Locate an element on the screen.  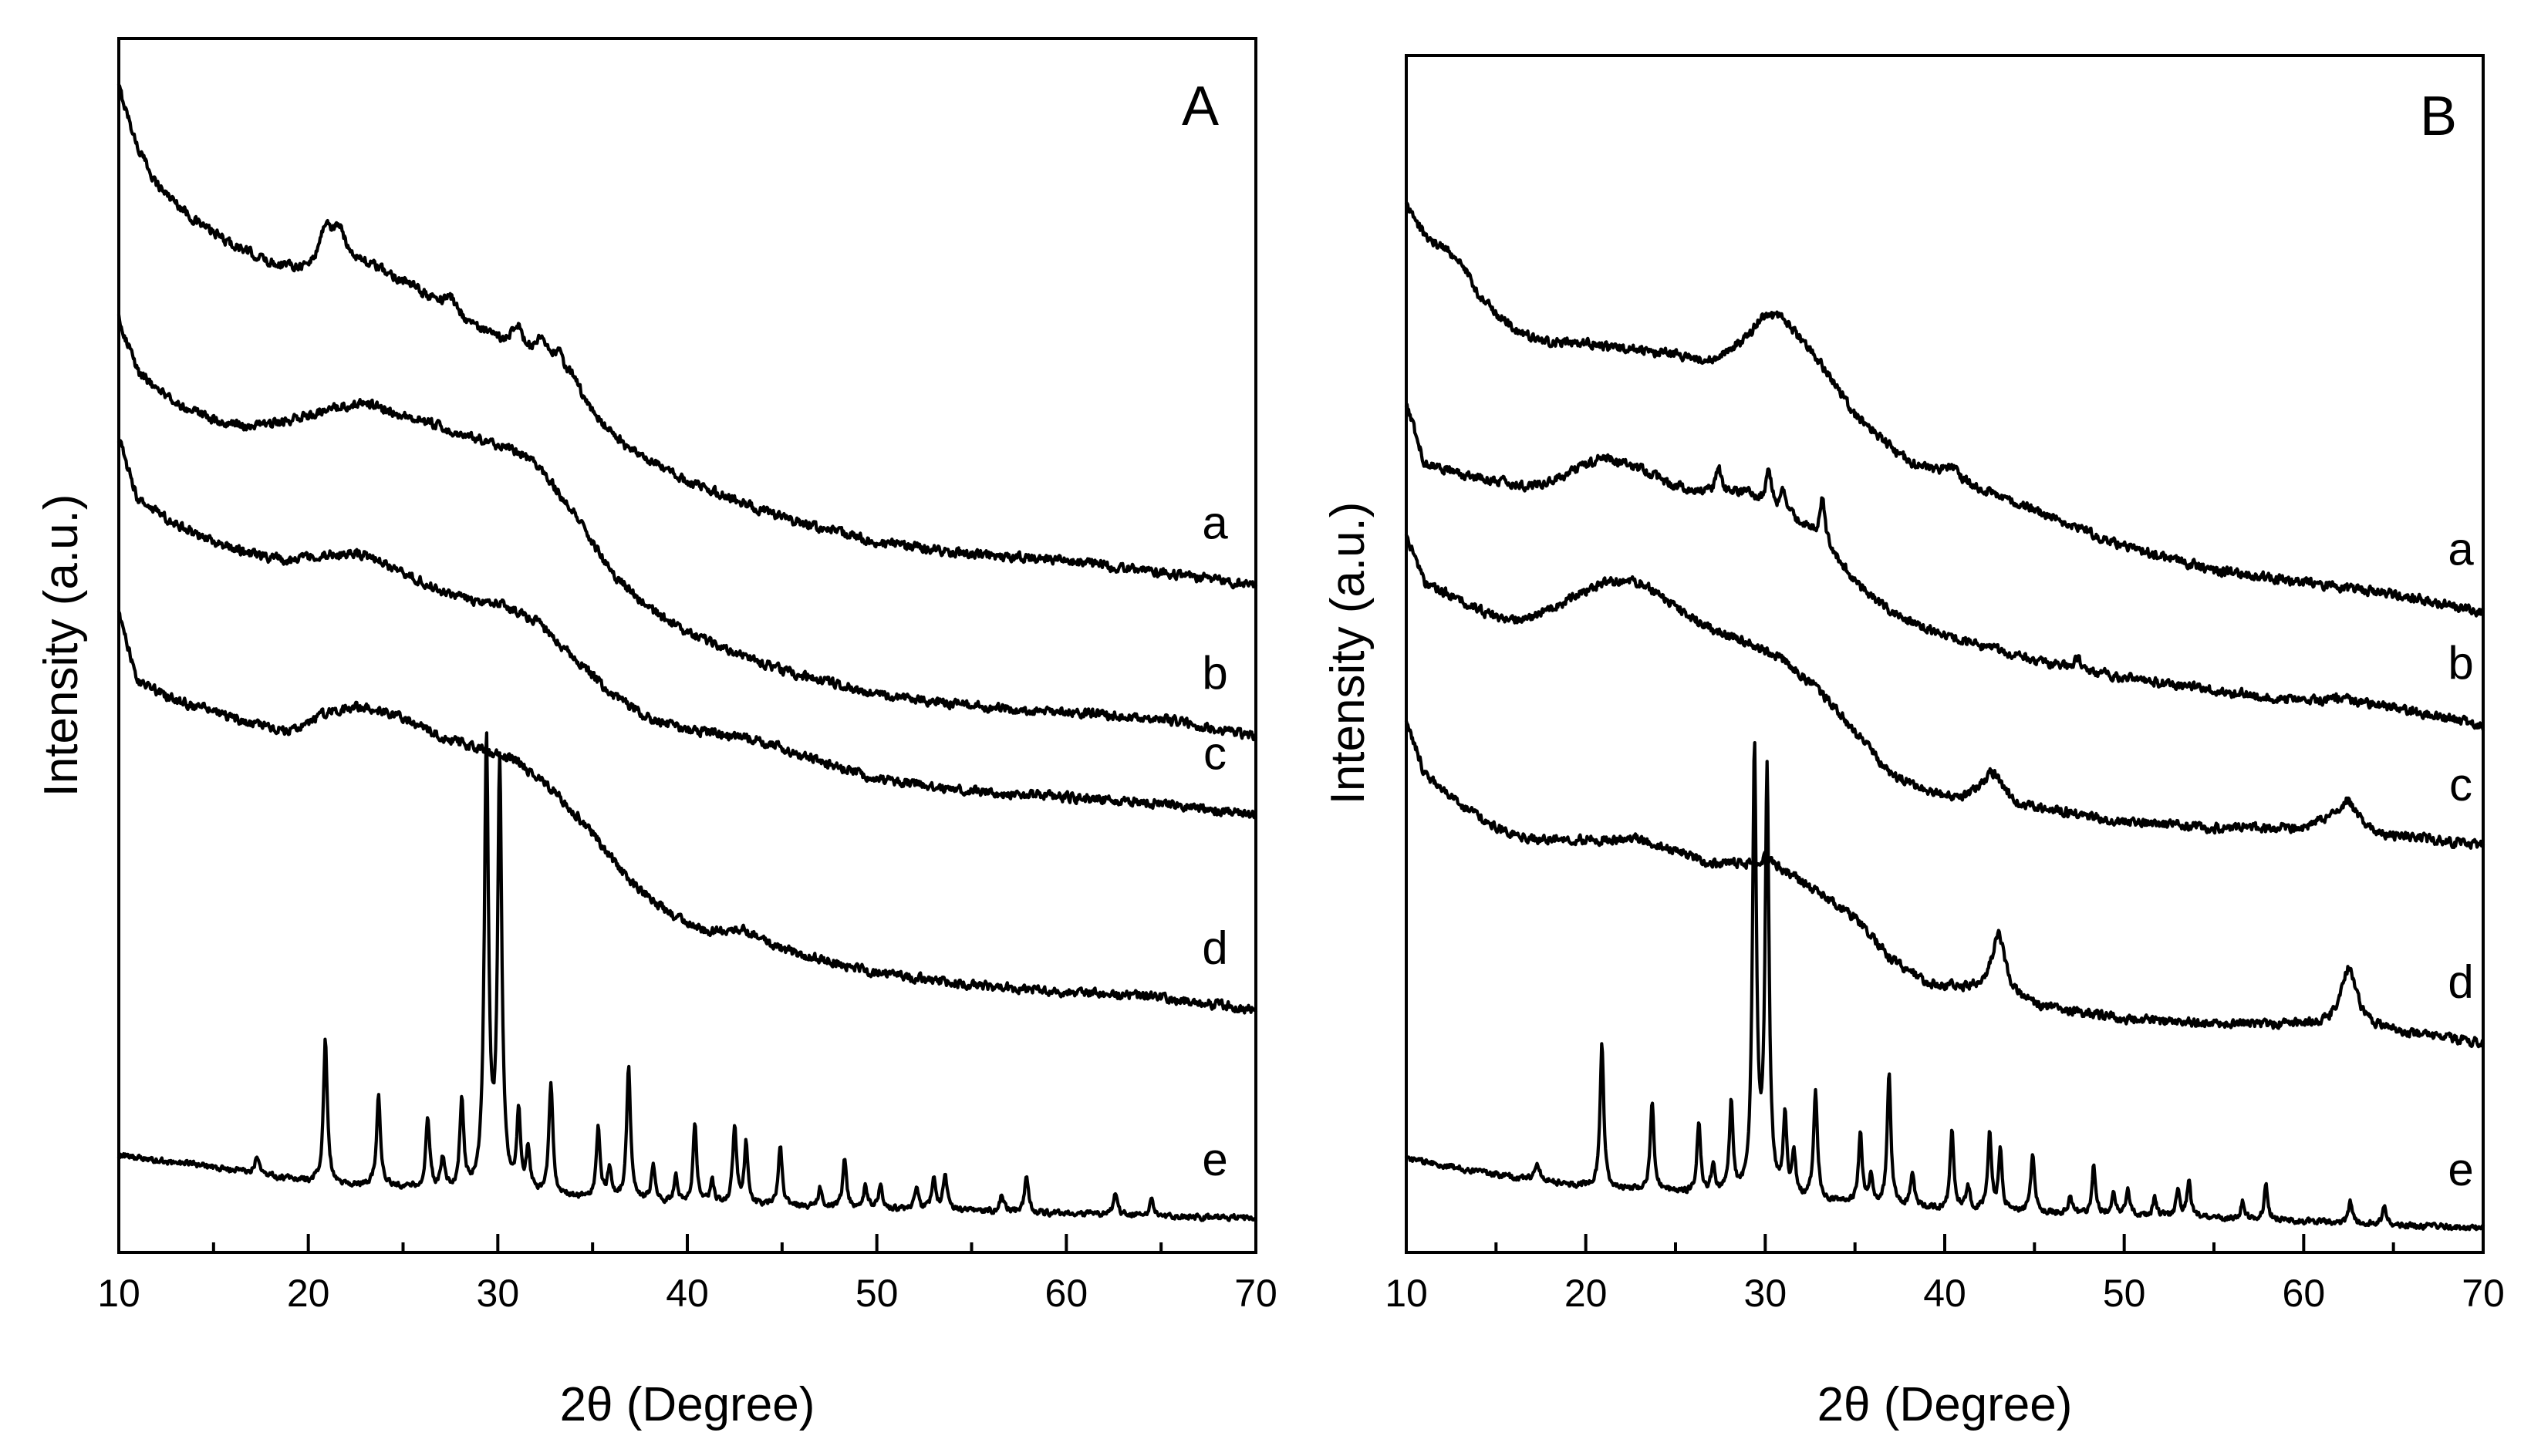
panel-b-label: B is located at coordinates (2438, 117).